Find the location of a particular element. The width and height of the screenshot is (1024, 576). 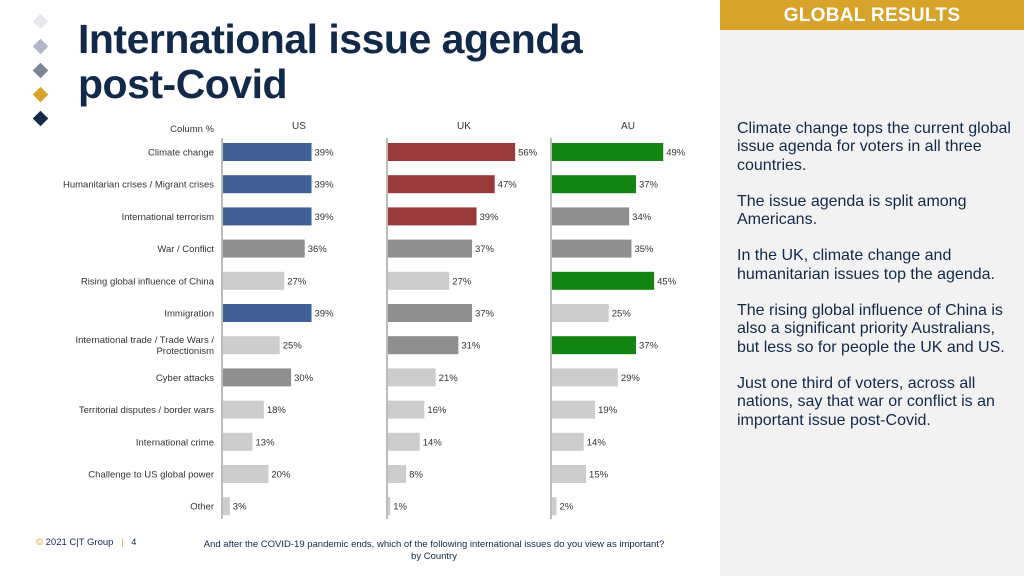

category-label: Humanitarian crises / Migrant crises is located at coordinates (138, 185).